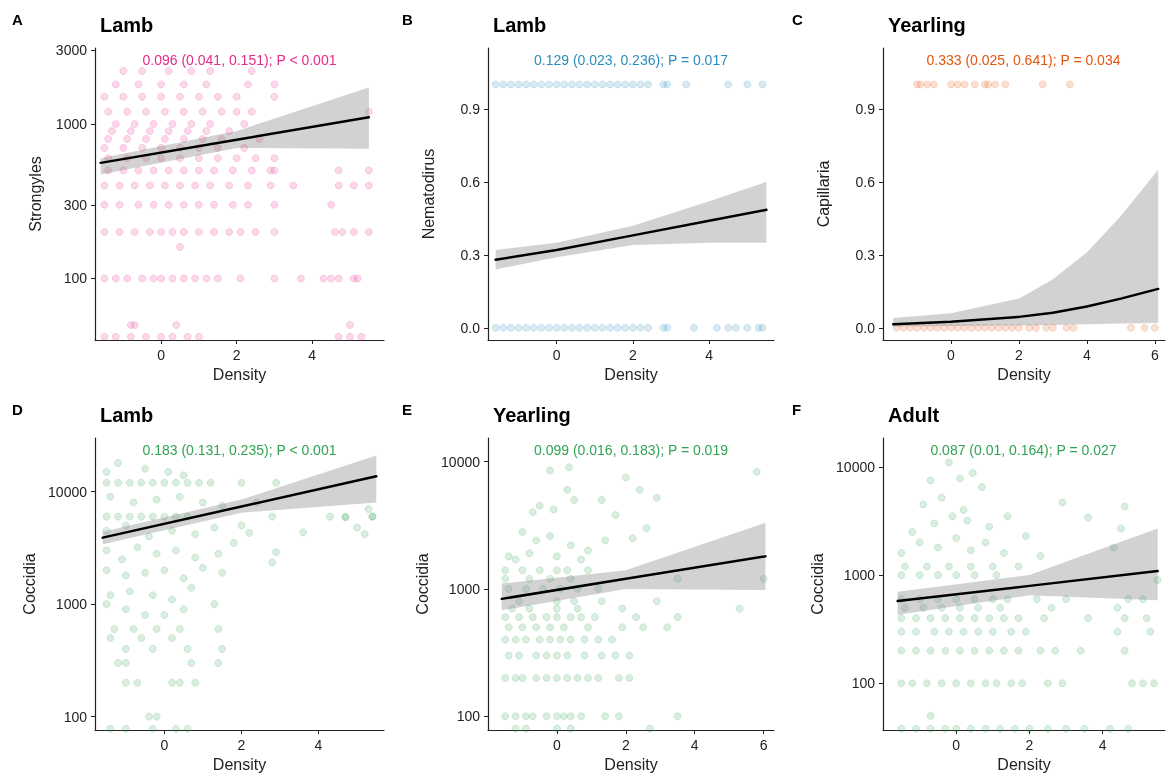 This screenshot has height=780, width=1171. I want to click on text: B, so click(407, 19).